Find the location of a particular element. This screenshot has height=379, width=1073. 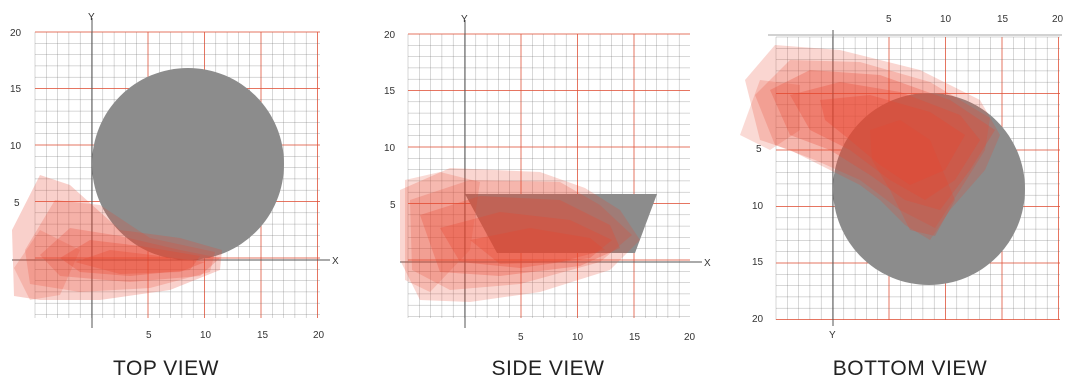

top-view-x-tick: 20 is located at coordinates (319, 335).